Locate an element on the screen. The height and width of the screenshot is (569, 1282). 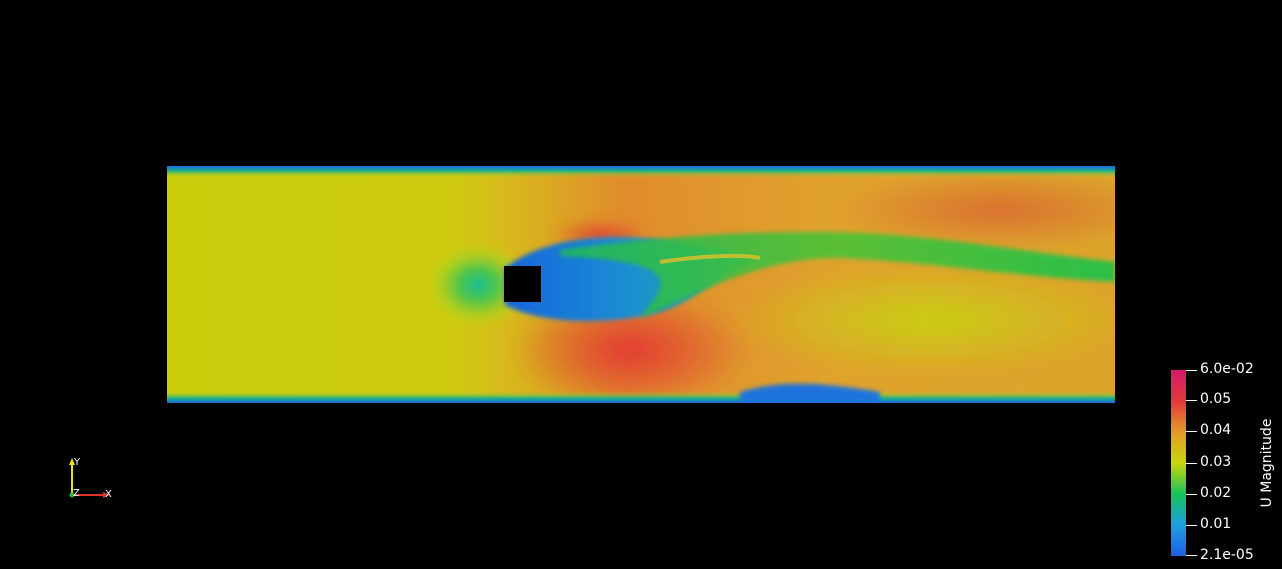
legend-label: 0.03 is located at coordinates (1216, 462).